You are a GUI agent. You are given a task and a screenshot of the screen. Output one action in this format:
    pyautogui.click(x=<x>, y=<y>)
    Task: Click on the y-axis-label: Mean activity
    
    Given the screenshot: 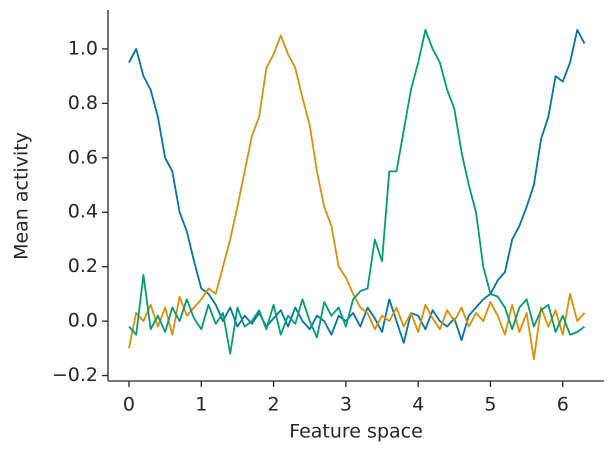 What is the action you would take?
    pyautogui.click(x=22, y=196)
    